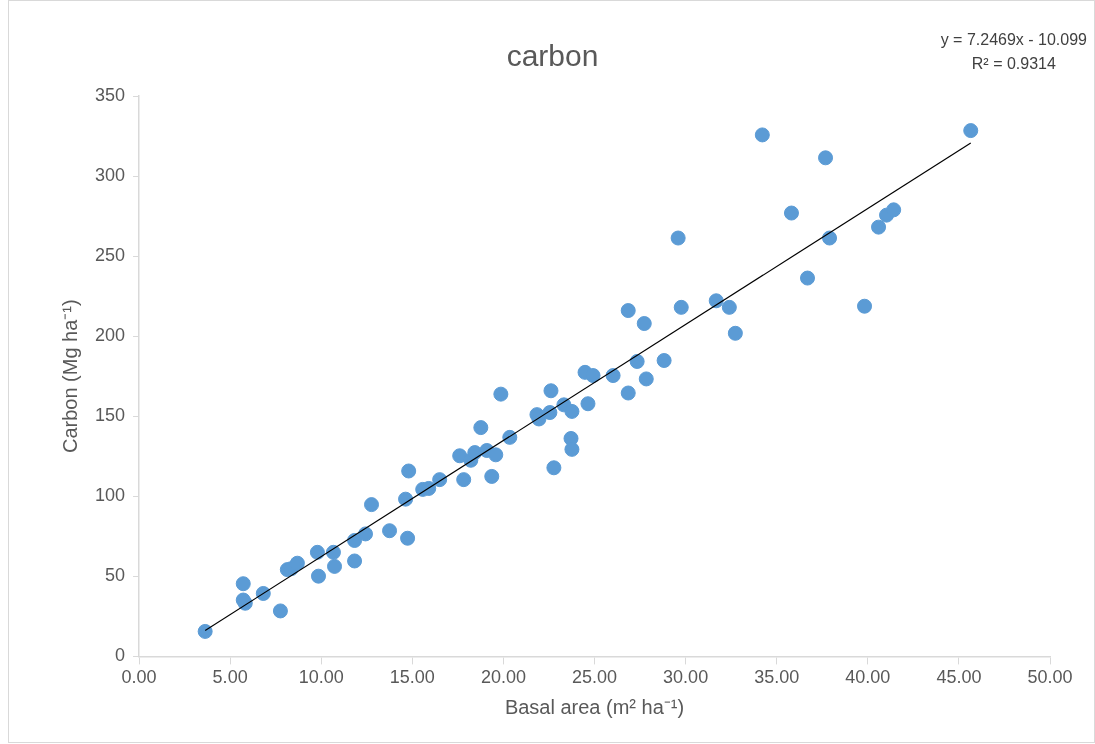 This screenshot has width=1095, height=744. I want to click on y-tick-label: 350, so click(110, 94).